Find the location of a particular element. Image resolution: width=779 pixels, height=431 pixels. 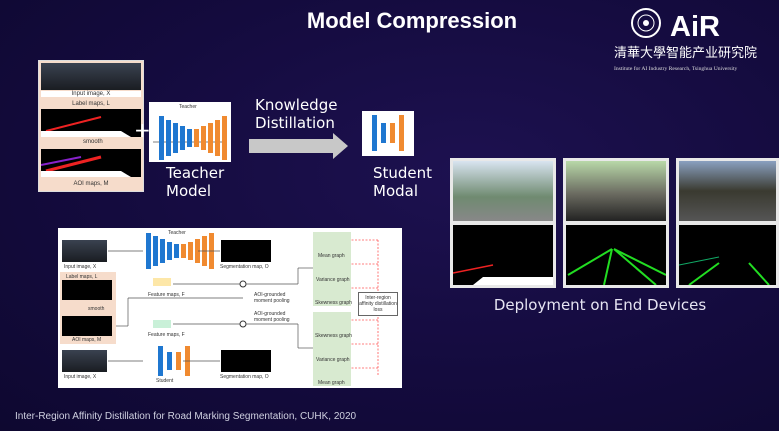

distillation-label: Knowledge Distillation is located at coordinates (296, 114).